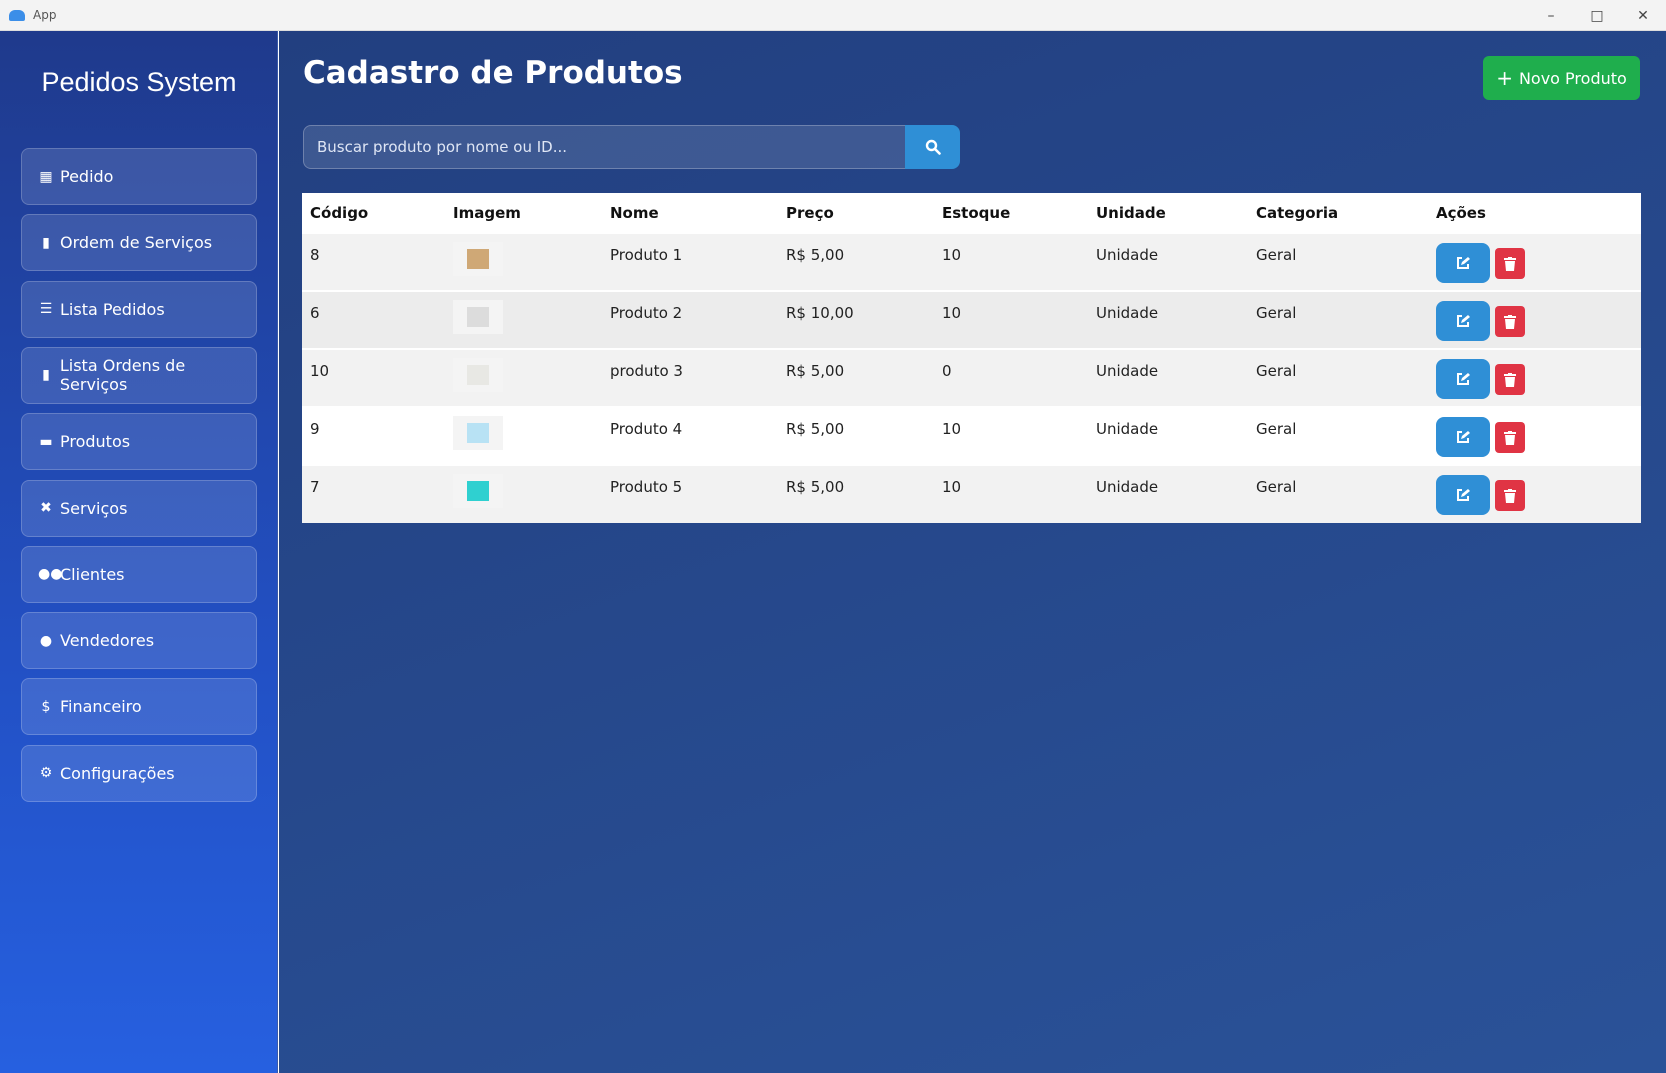 The image size is (1666, 1073). Describe the element at coordinates (92, 574) in the screenshot. I see `sidebar-item-label: Clientes` at that location.